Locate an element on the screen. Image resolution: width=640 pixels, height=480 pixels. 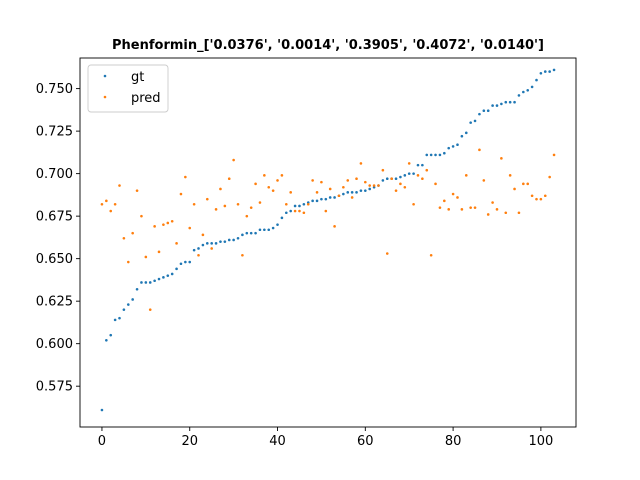
legend-label-gt: gt is located at coordinates (137, 77).